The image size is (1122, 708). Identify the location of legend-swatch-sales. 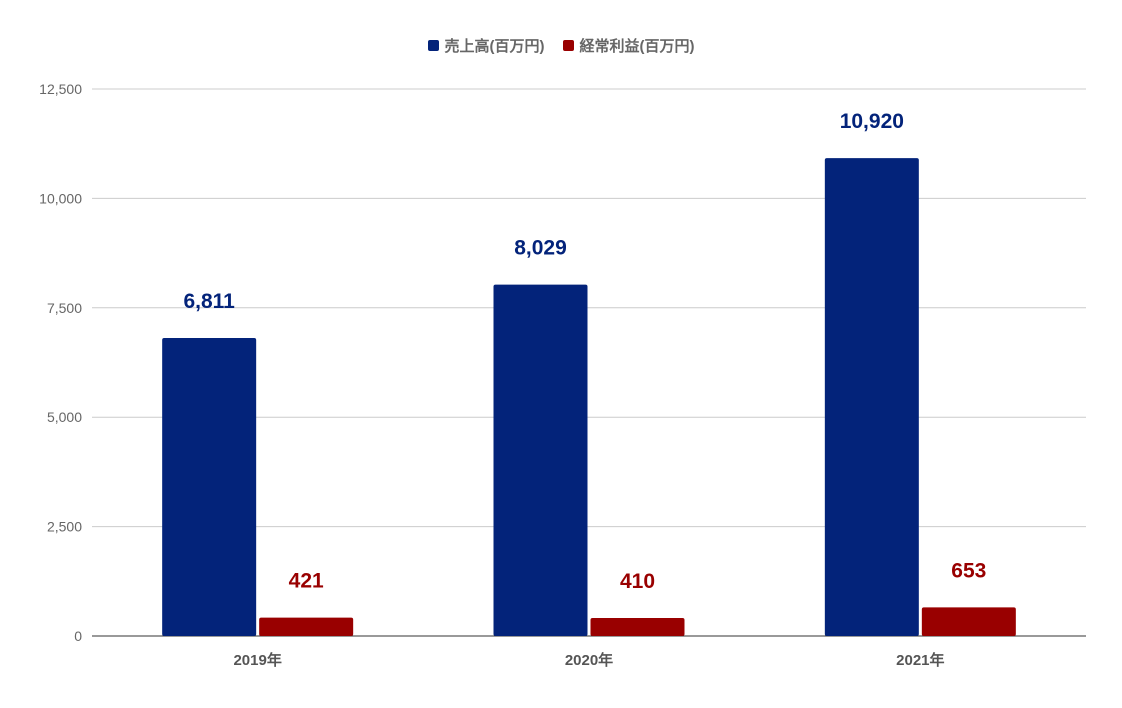
(433, 45).